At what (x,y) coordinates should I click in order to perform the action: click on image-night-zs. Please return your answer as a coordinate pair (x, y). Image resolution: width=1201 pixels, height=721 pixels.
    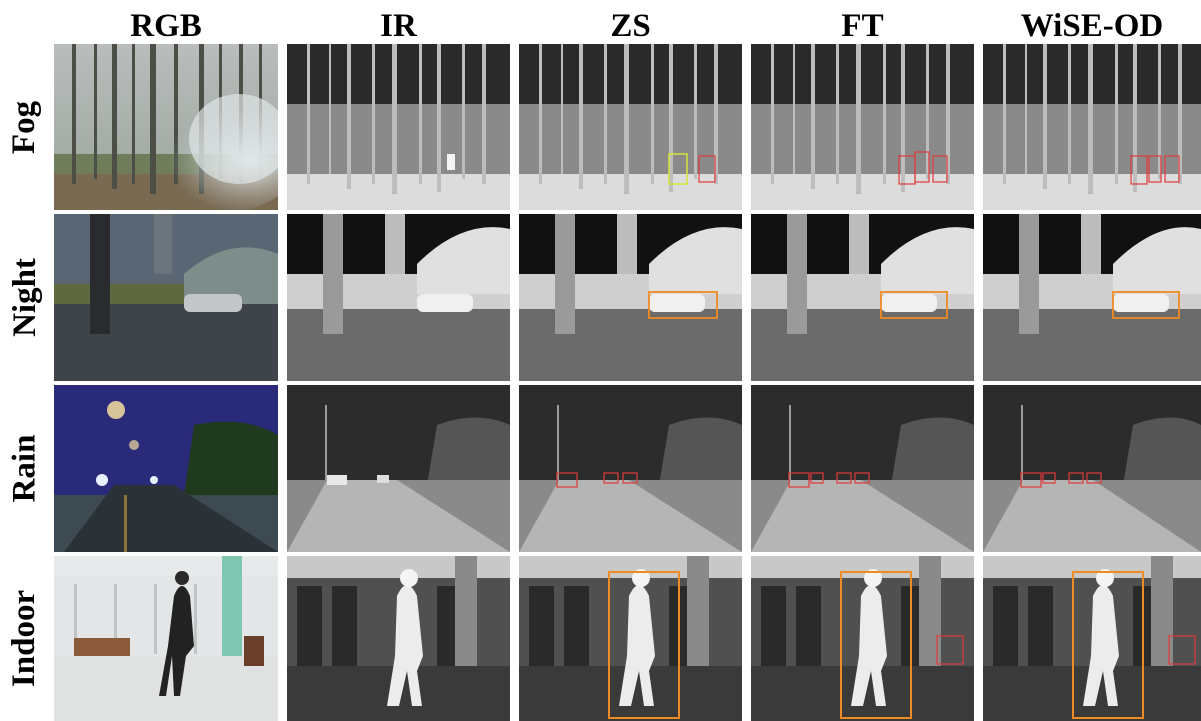
    Looking at the image, I should click on (630, 297).